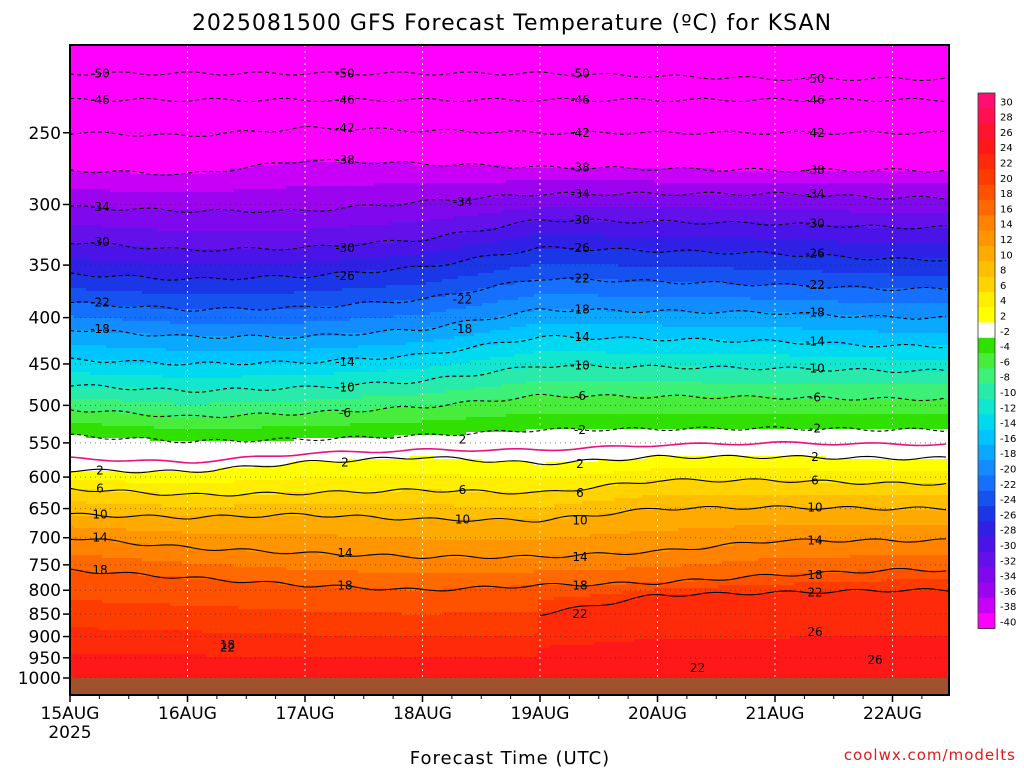 The height and width of the screenshot is (768, 1024). What do you see at coordinates (1008, 500) in the screenshot?
I see `colorbar-label: -24` at bounding box center [1008, 500].